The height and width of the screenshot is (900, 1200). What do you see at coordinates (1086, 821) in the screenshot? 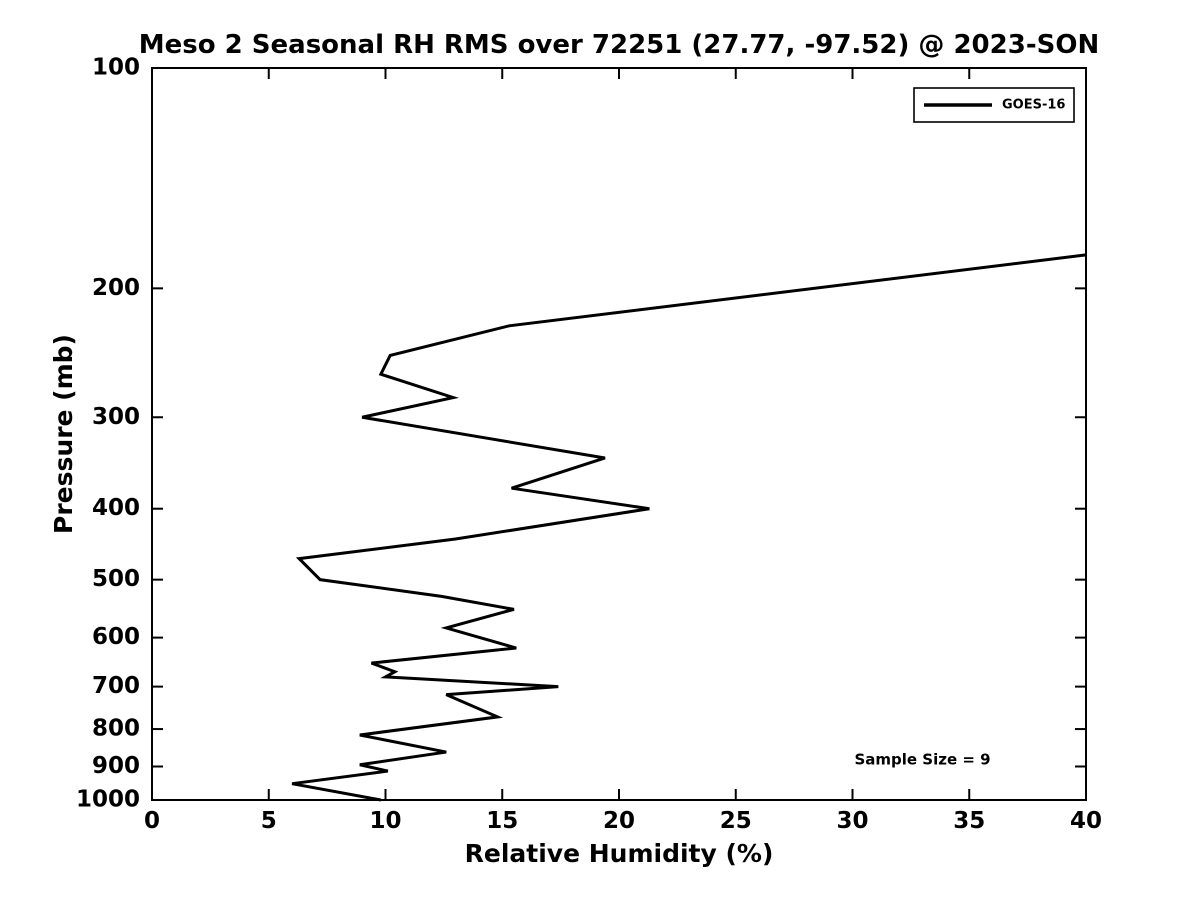
I see `x-tick-label: 40` at bounding box center [1086, 821].